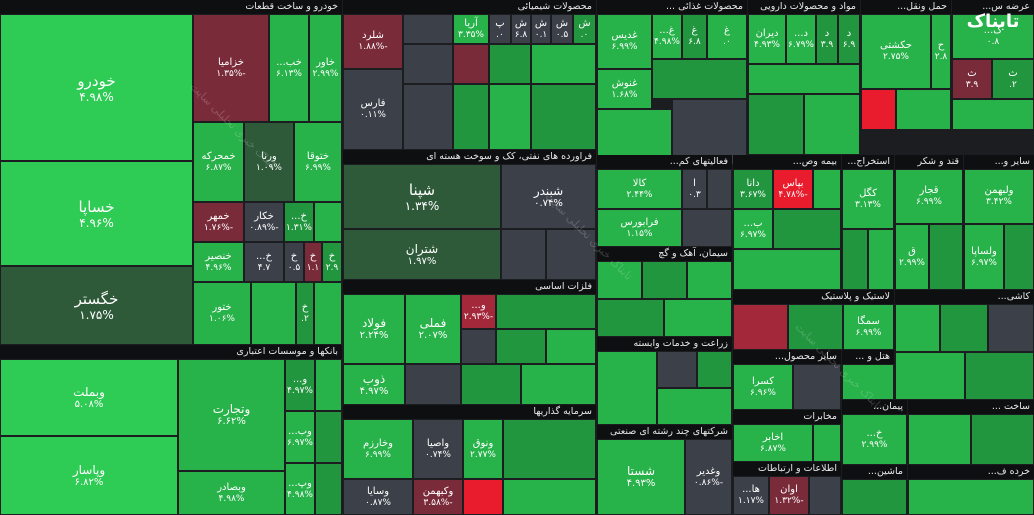  What do you see at coordinates (763, 387) in the screenshot?
I see `tile-kesra: کسرا ۶.۹۶%` at bounding box center [763, 387].